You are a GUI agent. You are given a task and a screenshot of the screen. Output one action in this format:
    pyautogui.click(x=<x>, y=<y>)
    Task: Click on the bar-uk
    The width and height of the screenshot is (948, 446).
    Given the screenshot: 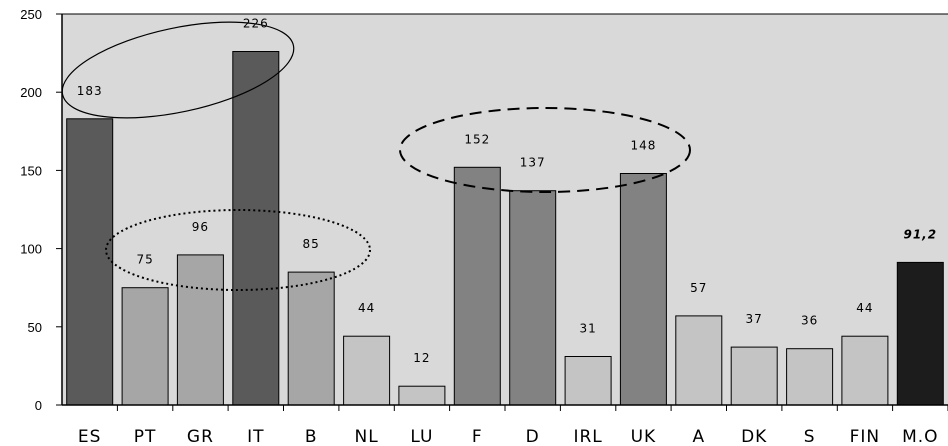 What is the action you would take?
    pyautogui.click(x=643, y=289)
    